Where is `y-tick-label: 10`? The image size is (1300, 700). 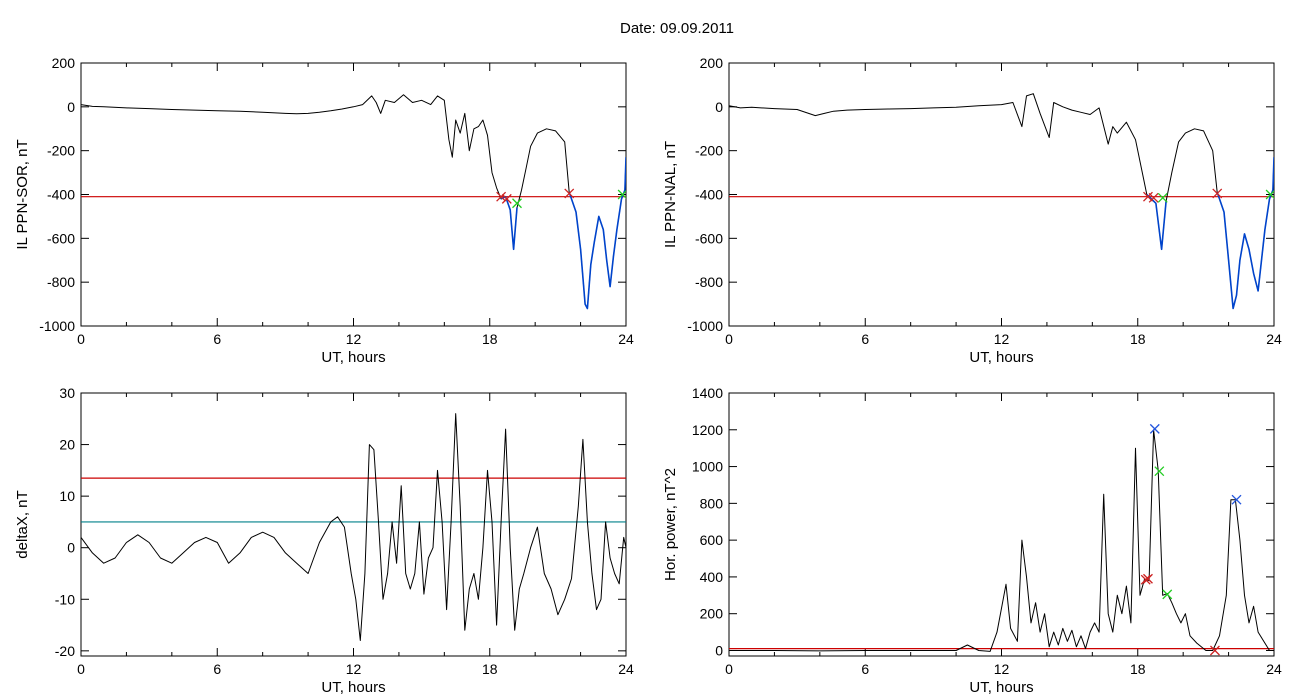
y-tick-label: 10 is located at coordinates (67, 496).